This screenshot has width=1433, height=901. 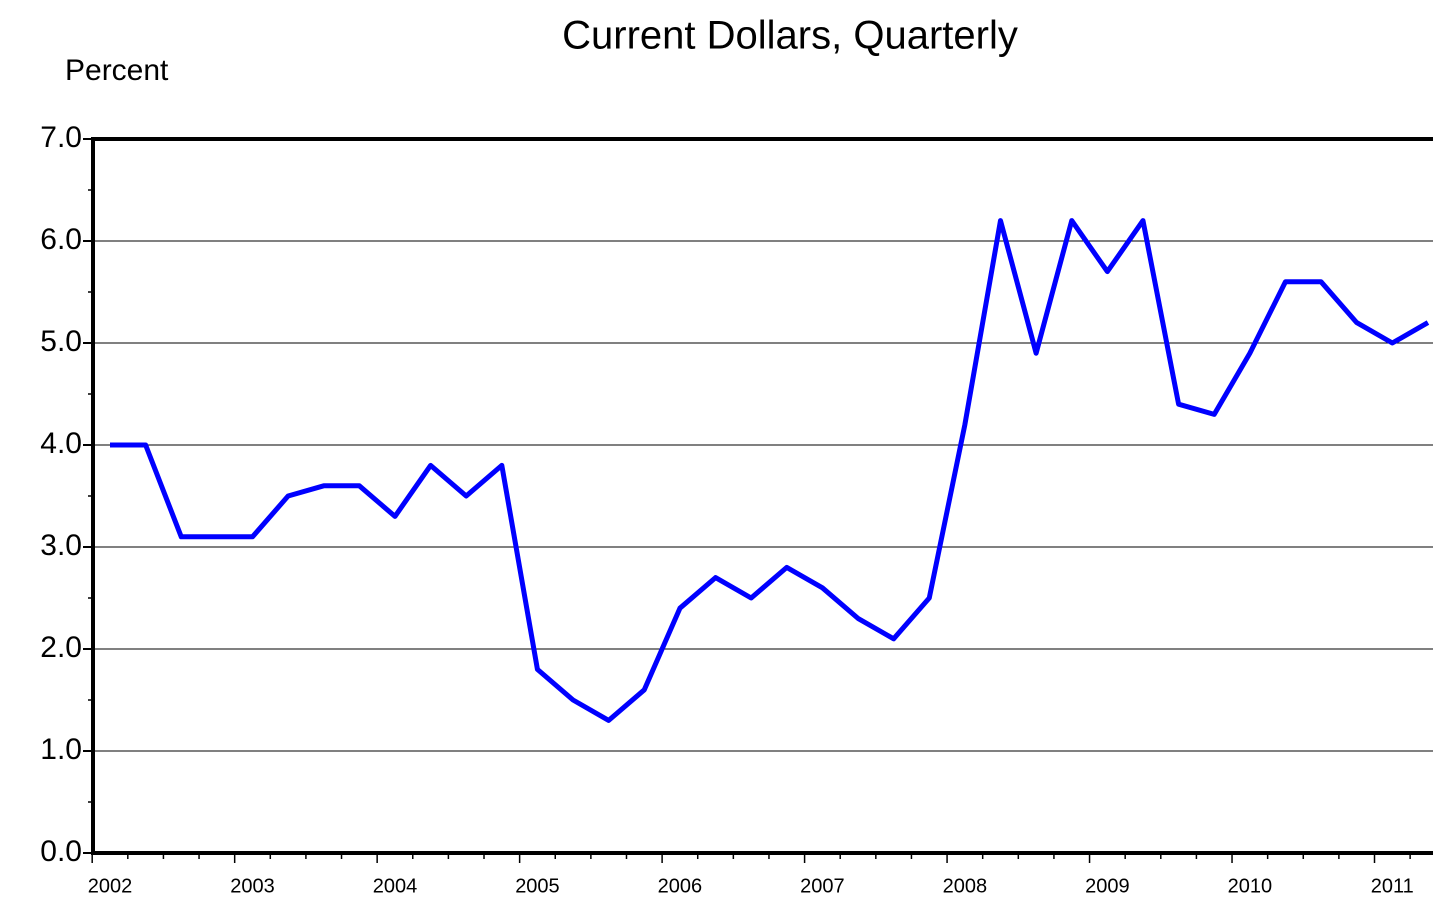 I want to click on x-tick-label: 2010, so click(x=1250, y=886).